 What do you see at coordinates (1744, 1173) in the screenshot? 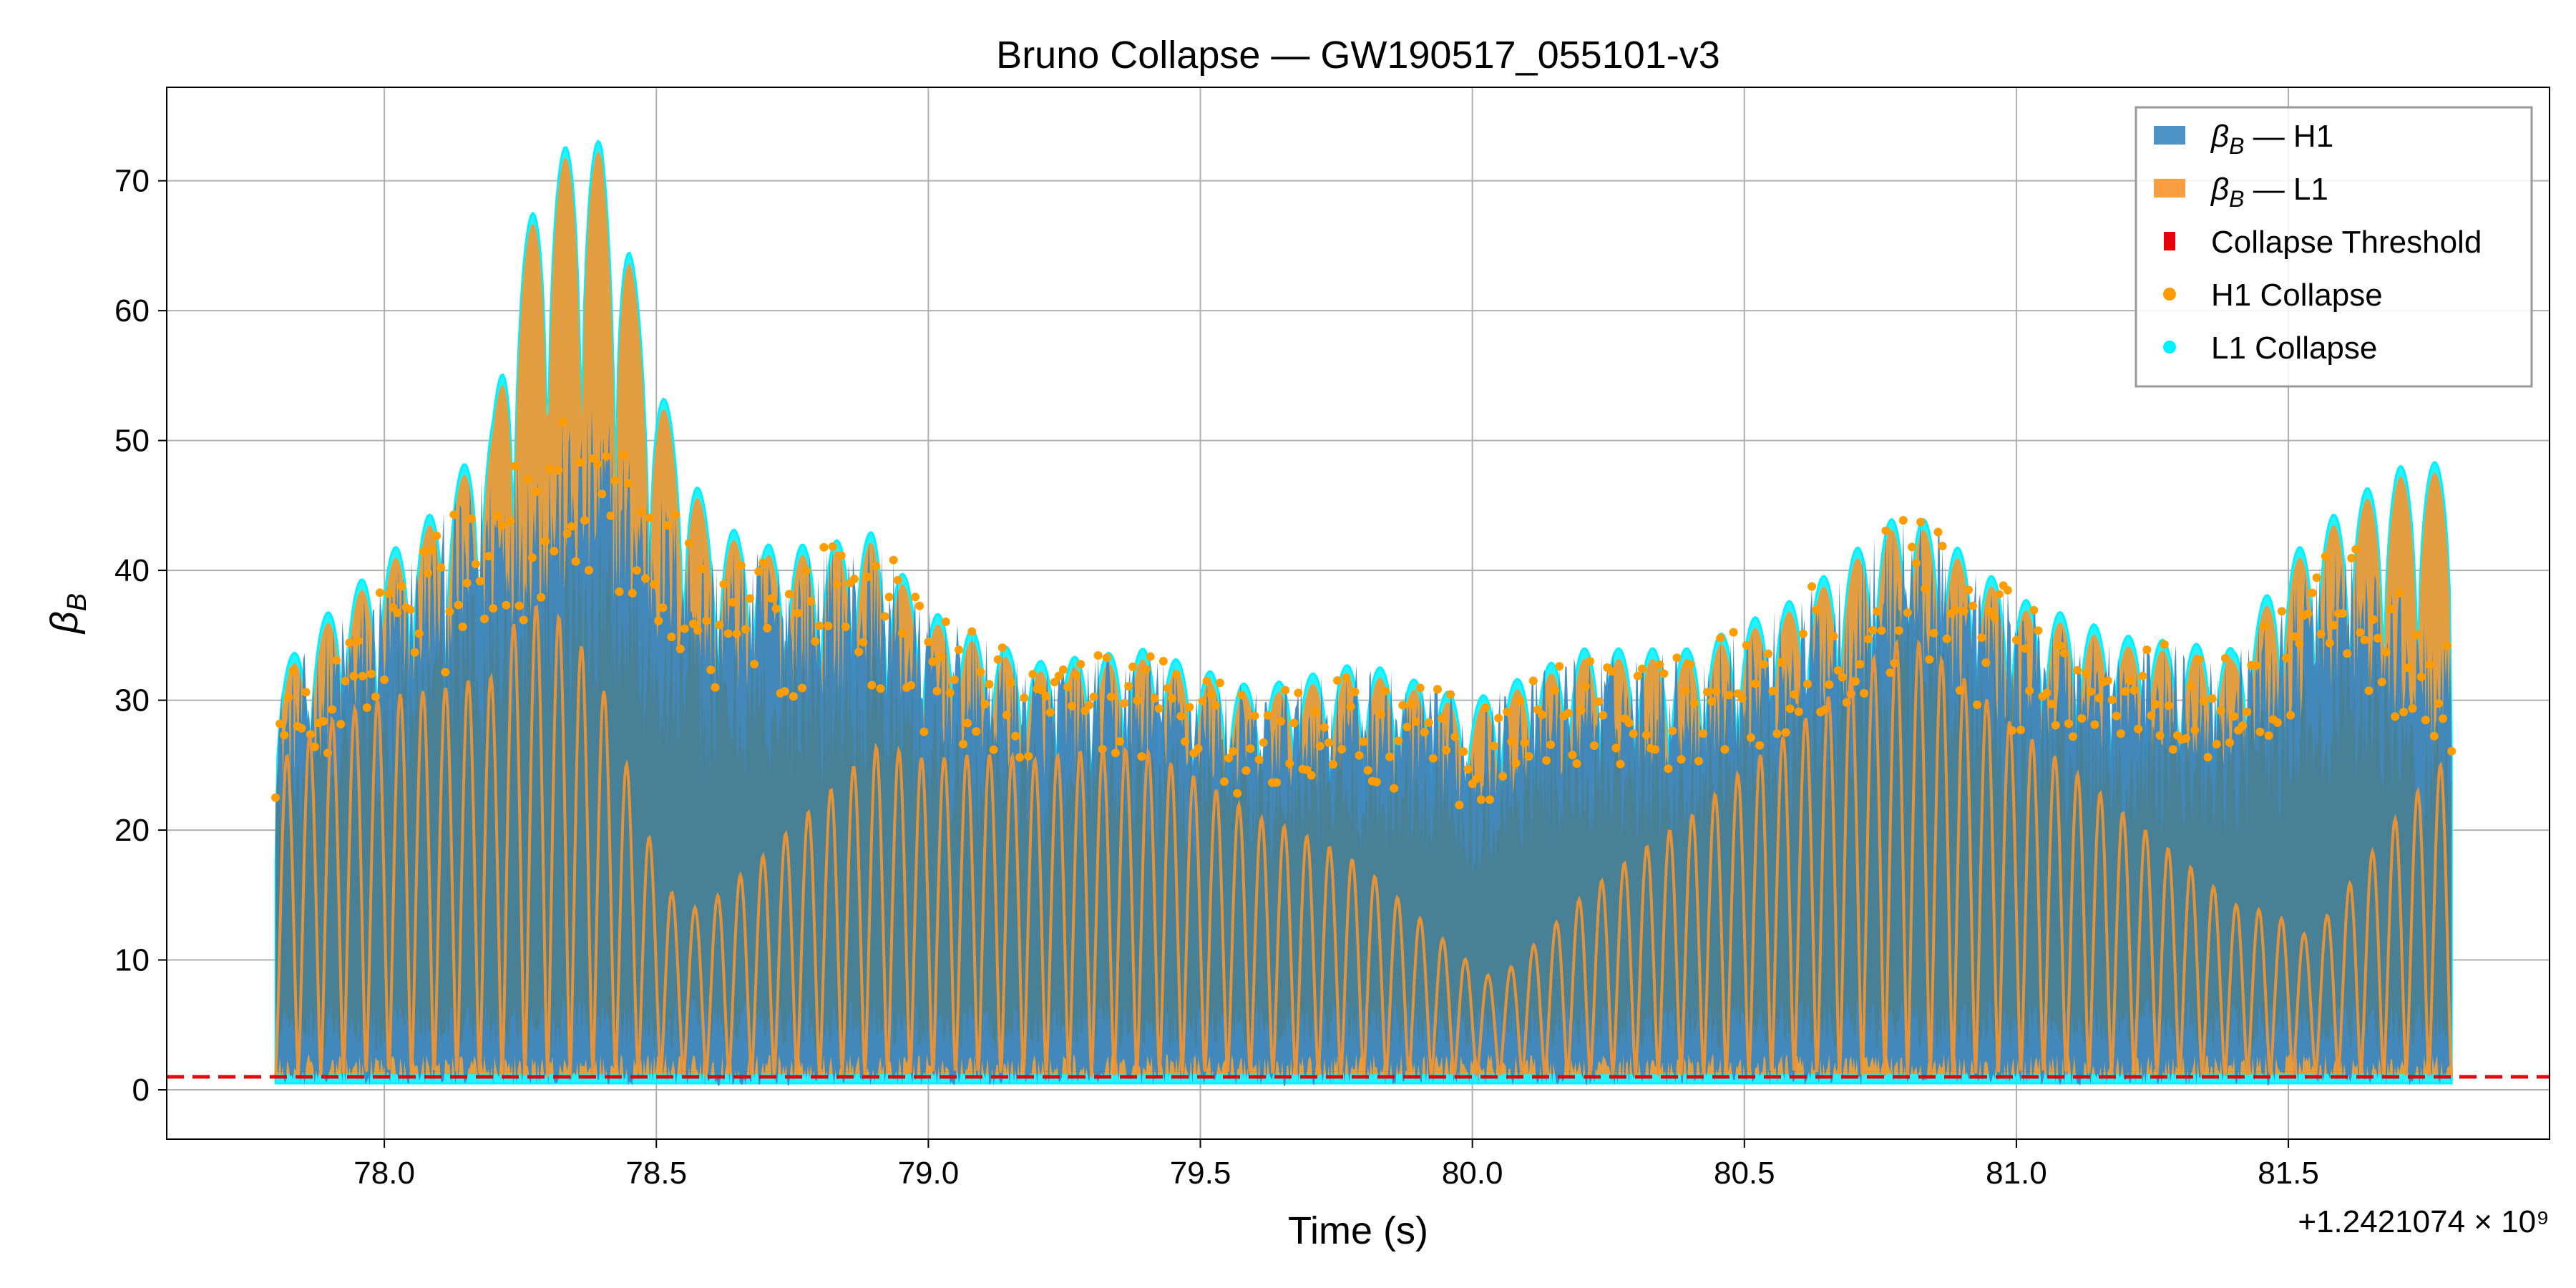
I see `x-tick-label: 80.5` at bounding box center [1744, 1173].